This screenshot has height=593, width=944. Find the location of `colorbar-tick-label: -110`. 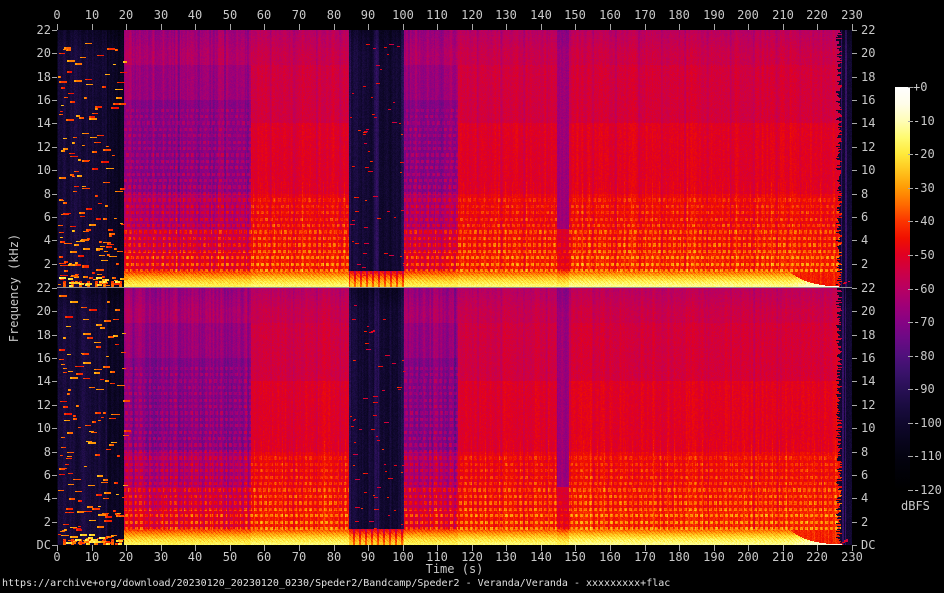

colorbar-tick-label: -110 is located at coordinates (927, 456).